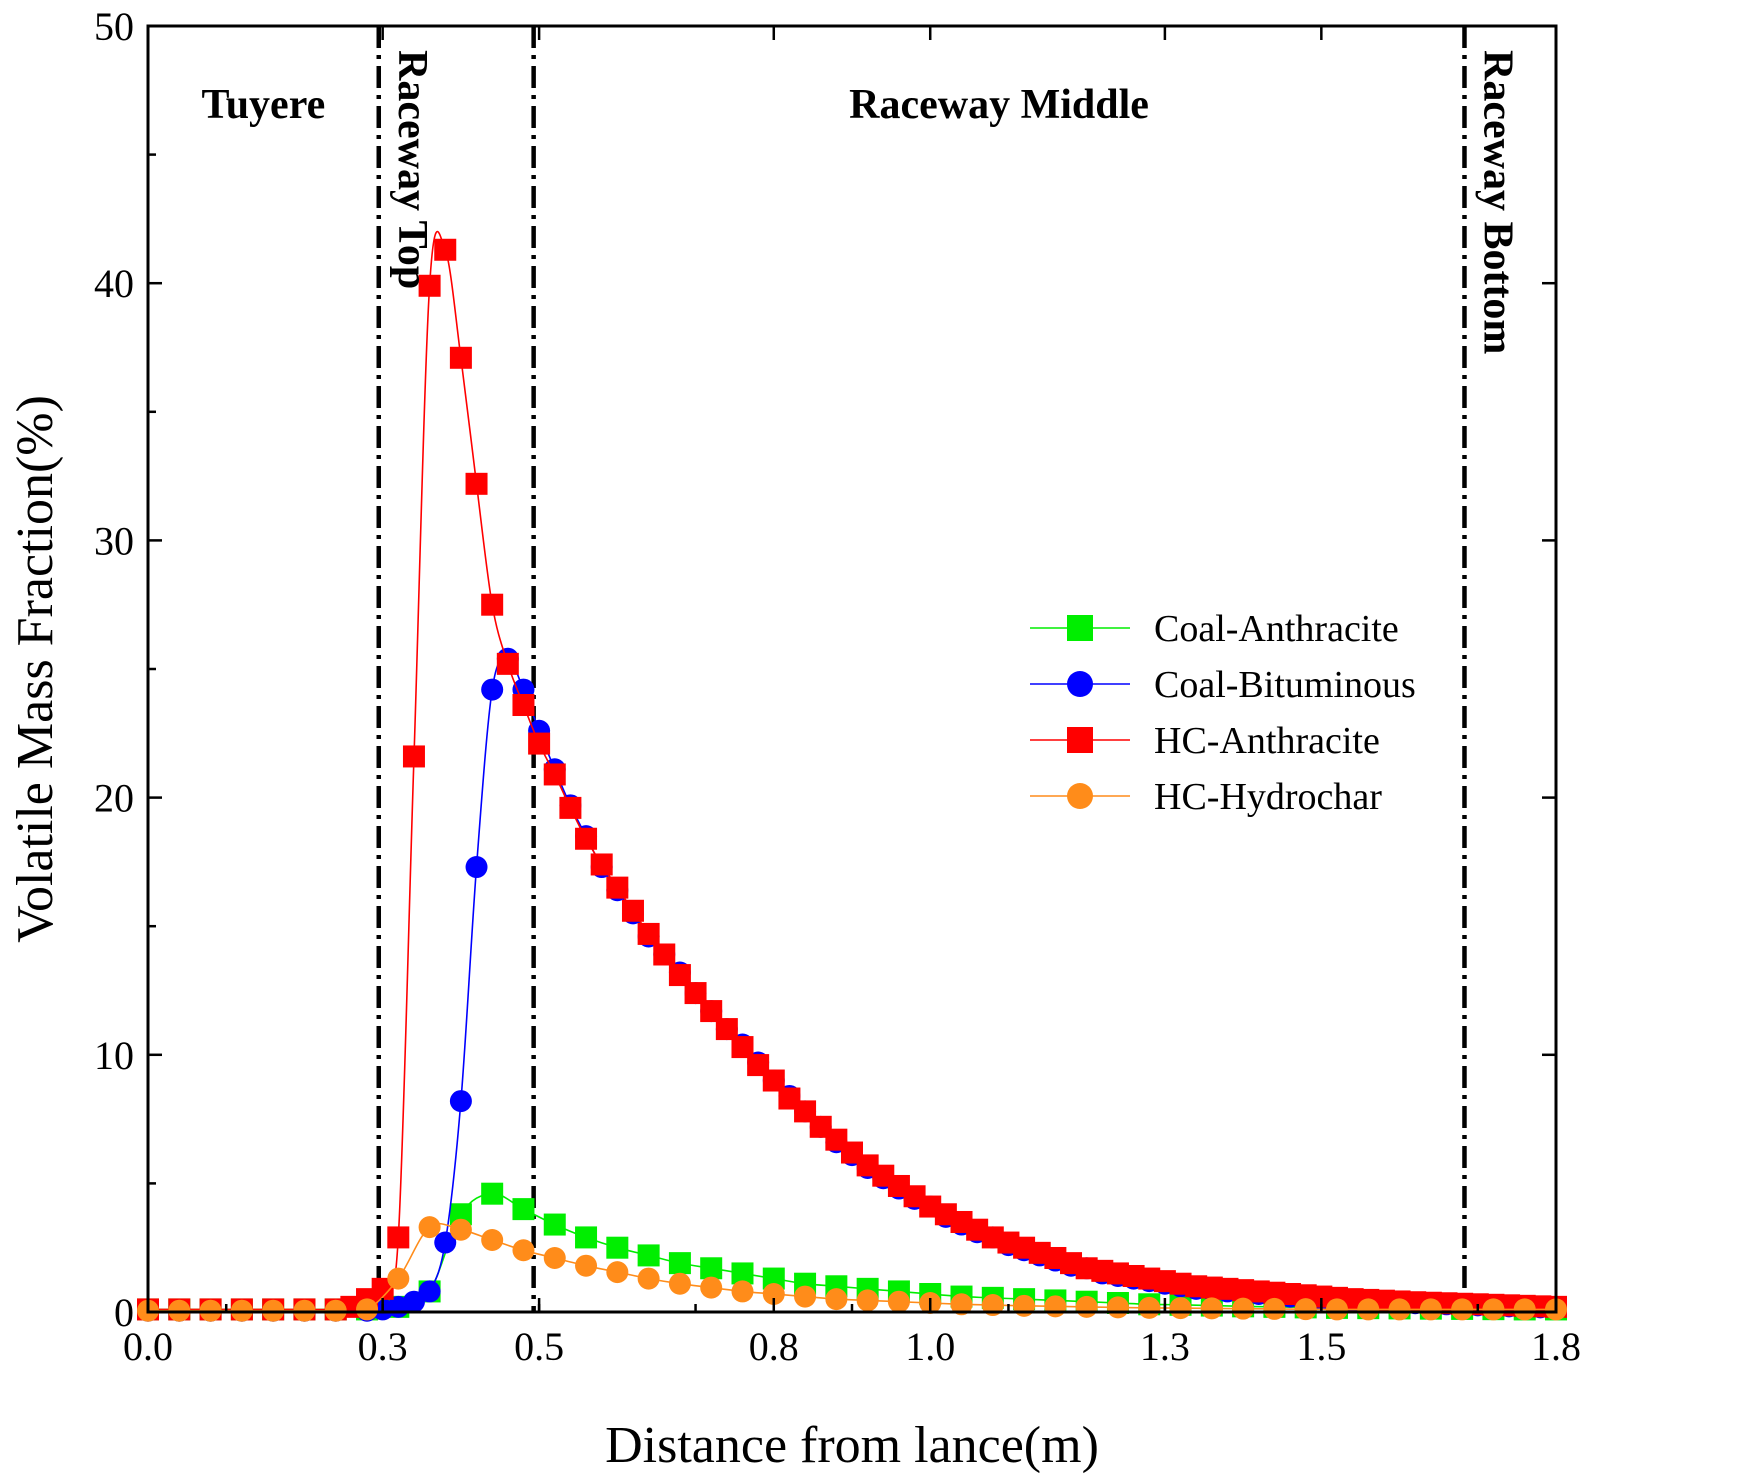 This screenshot has height=1478, width=1762. What do you see at coordinates (539, 1346) in the screenshot?
I see `x-tick-label: 0.5` at bounding box center [539, 1346].